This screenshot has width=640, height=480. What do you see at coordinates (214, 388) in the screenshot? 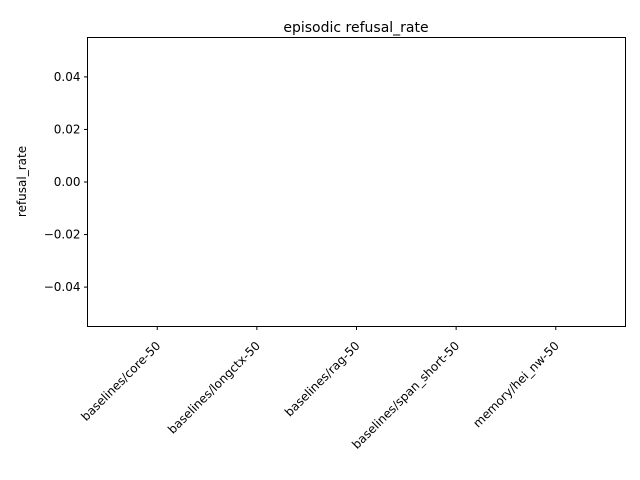
I see `x-tick-label: baselines/longctx-50` at bounding box center [214, 388].